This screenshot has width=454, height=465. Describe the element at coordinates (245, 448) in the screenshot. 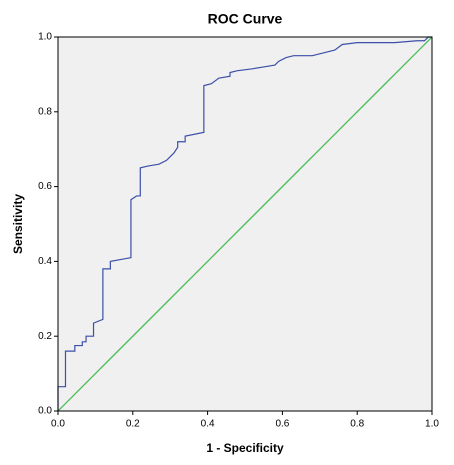

I see `x-axis-title: 1 - Specificity` at that location.